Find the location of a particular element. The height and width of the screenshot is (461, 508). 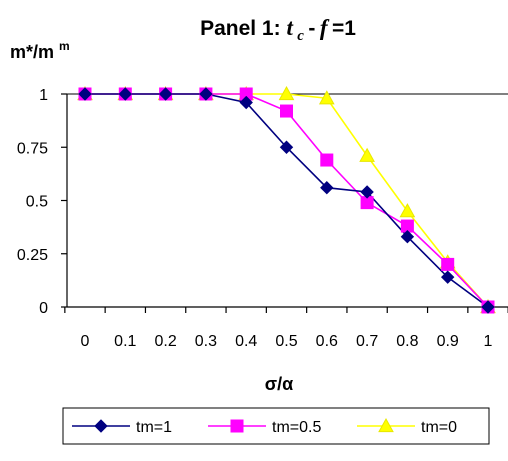

legend-items: tm=1 tm=0.5 tm=0 is located at coordinates (264, 426).